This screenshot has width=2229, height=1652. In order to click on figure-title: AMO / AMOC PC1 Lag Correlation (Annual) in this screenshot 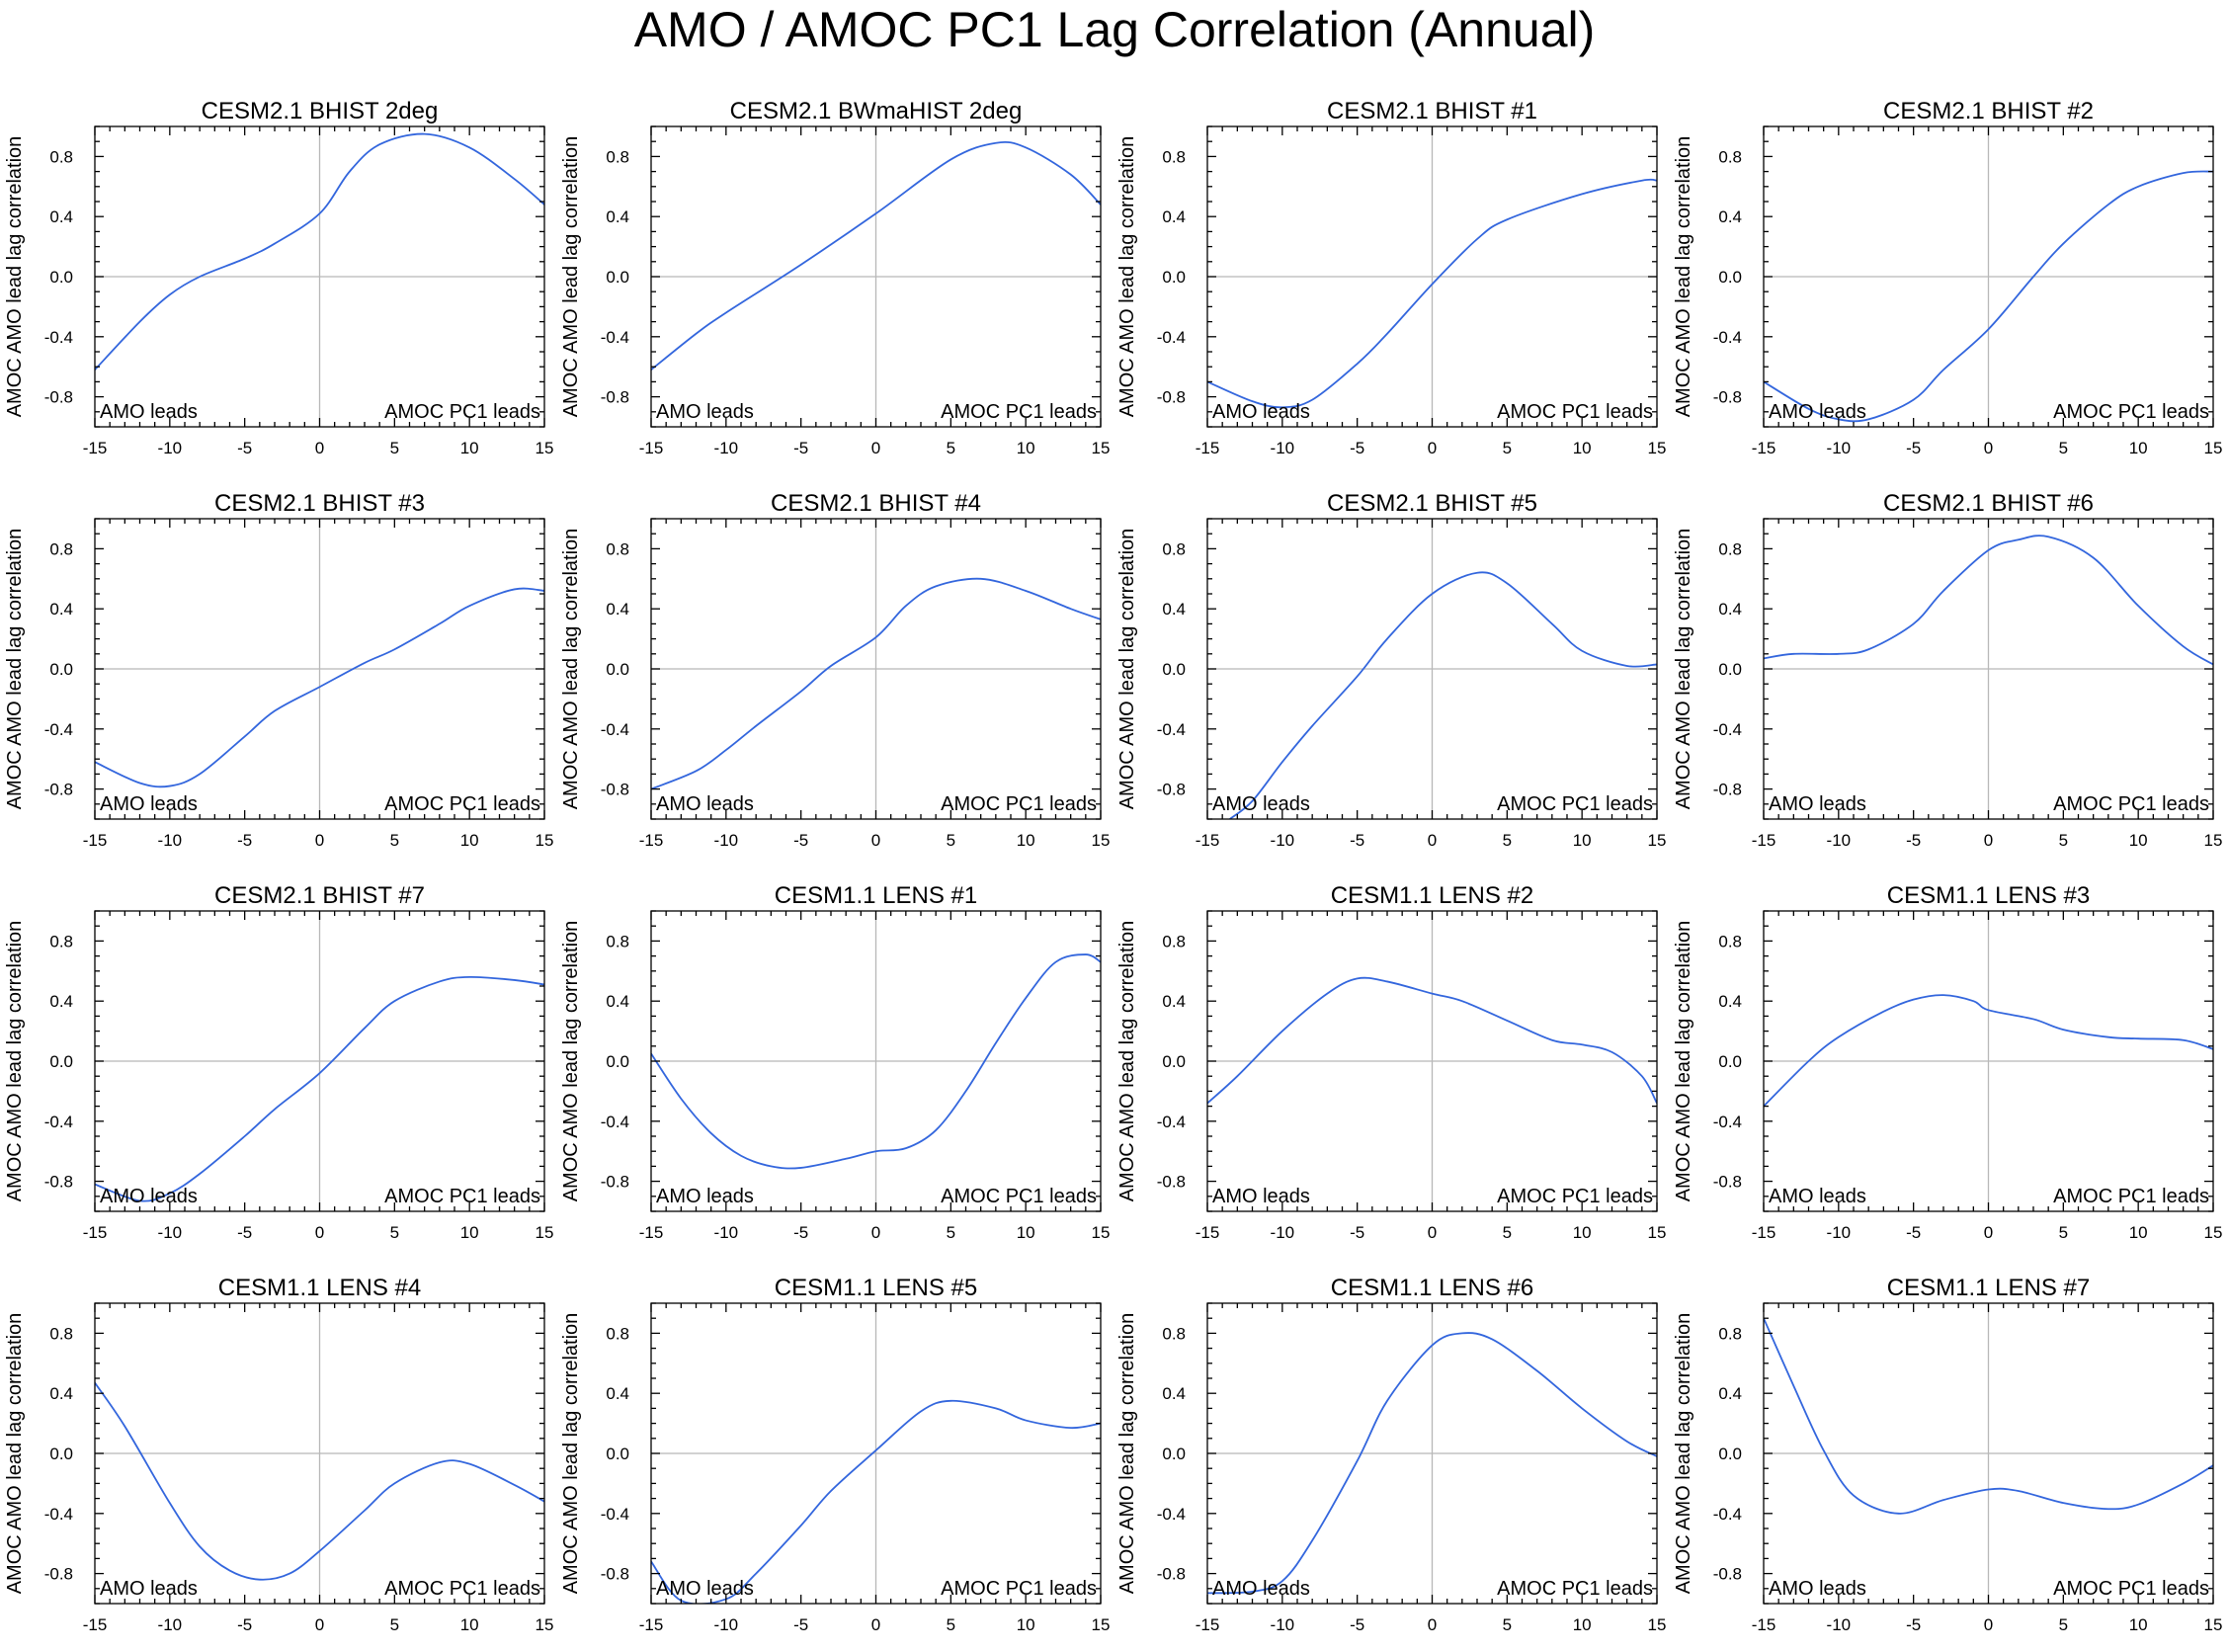, I will do `click(1114, 29)`.